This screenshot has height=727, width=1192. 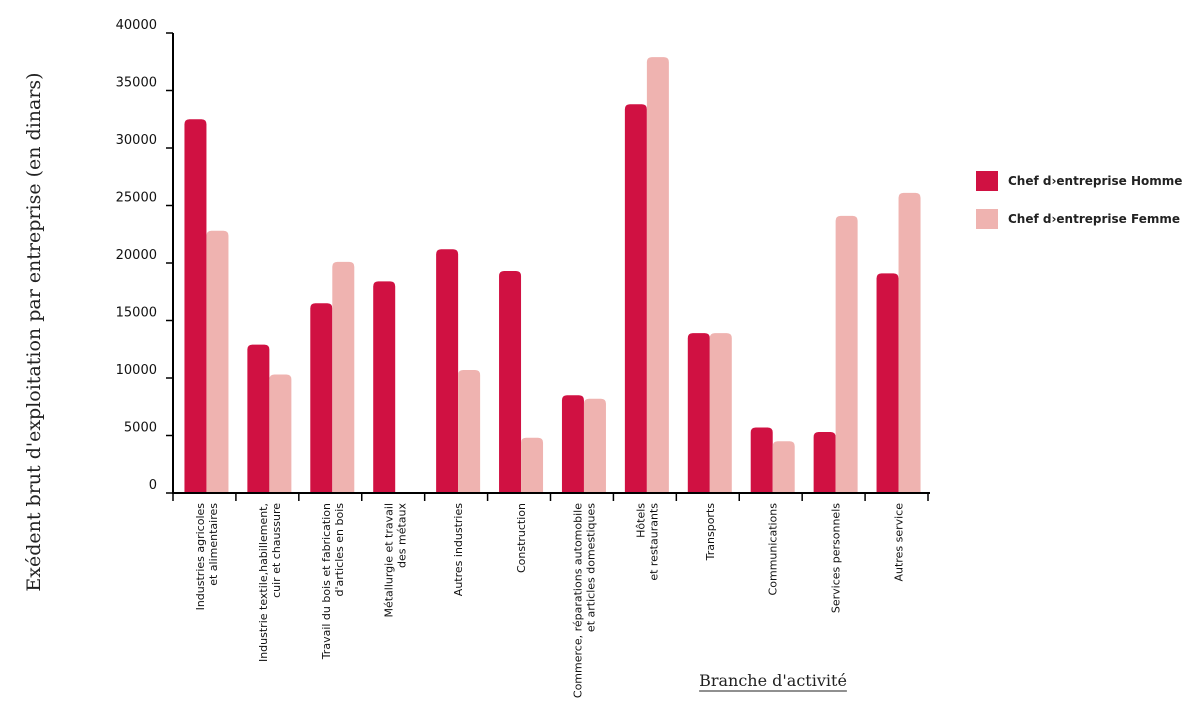 I want to click on category-label-3-line-1: des métaux, so click(x=402, y=535).